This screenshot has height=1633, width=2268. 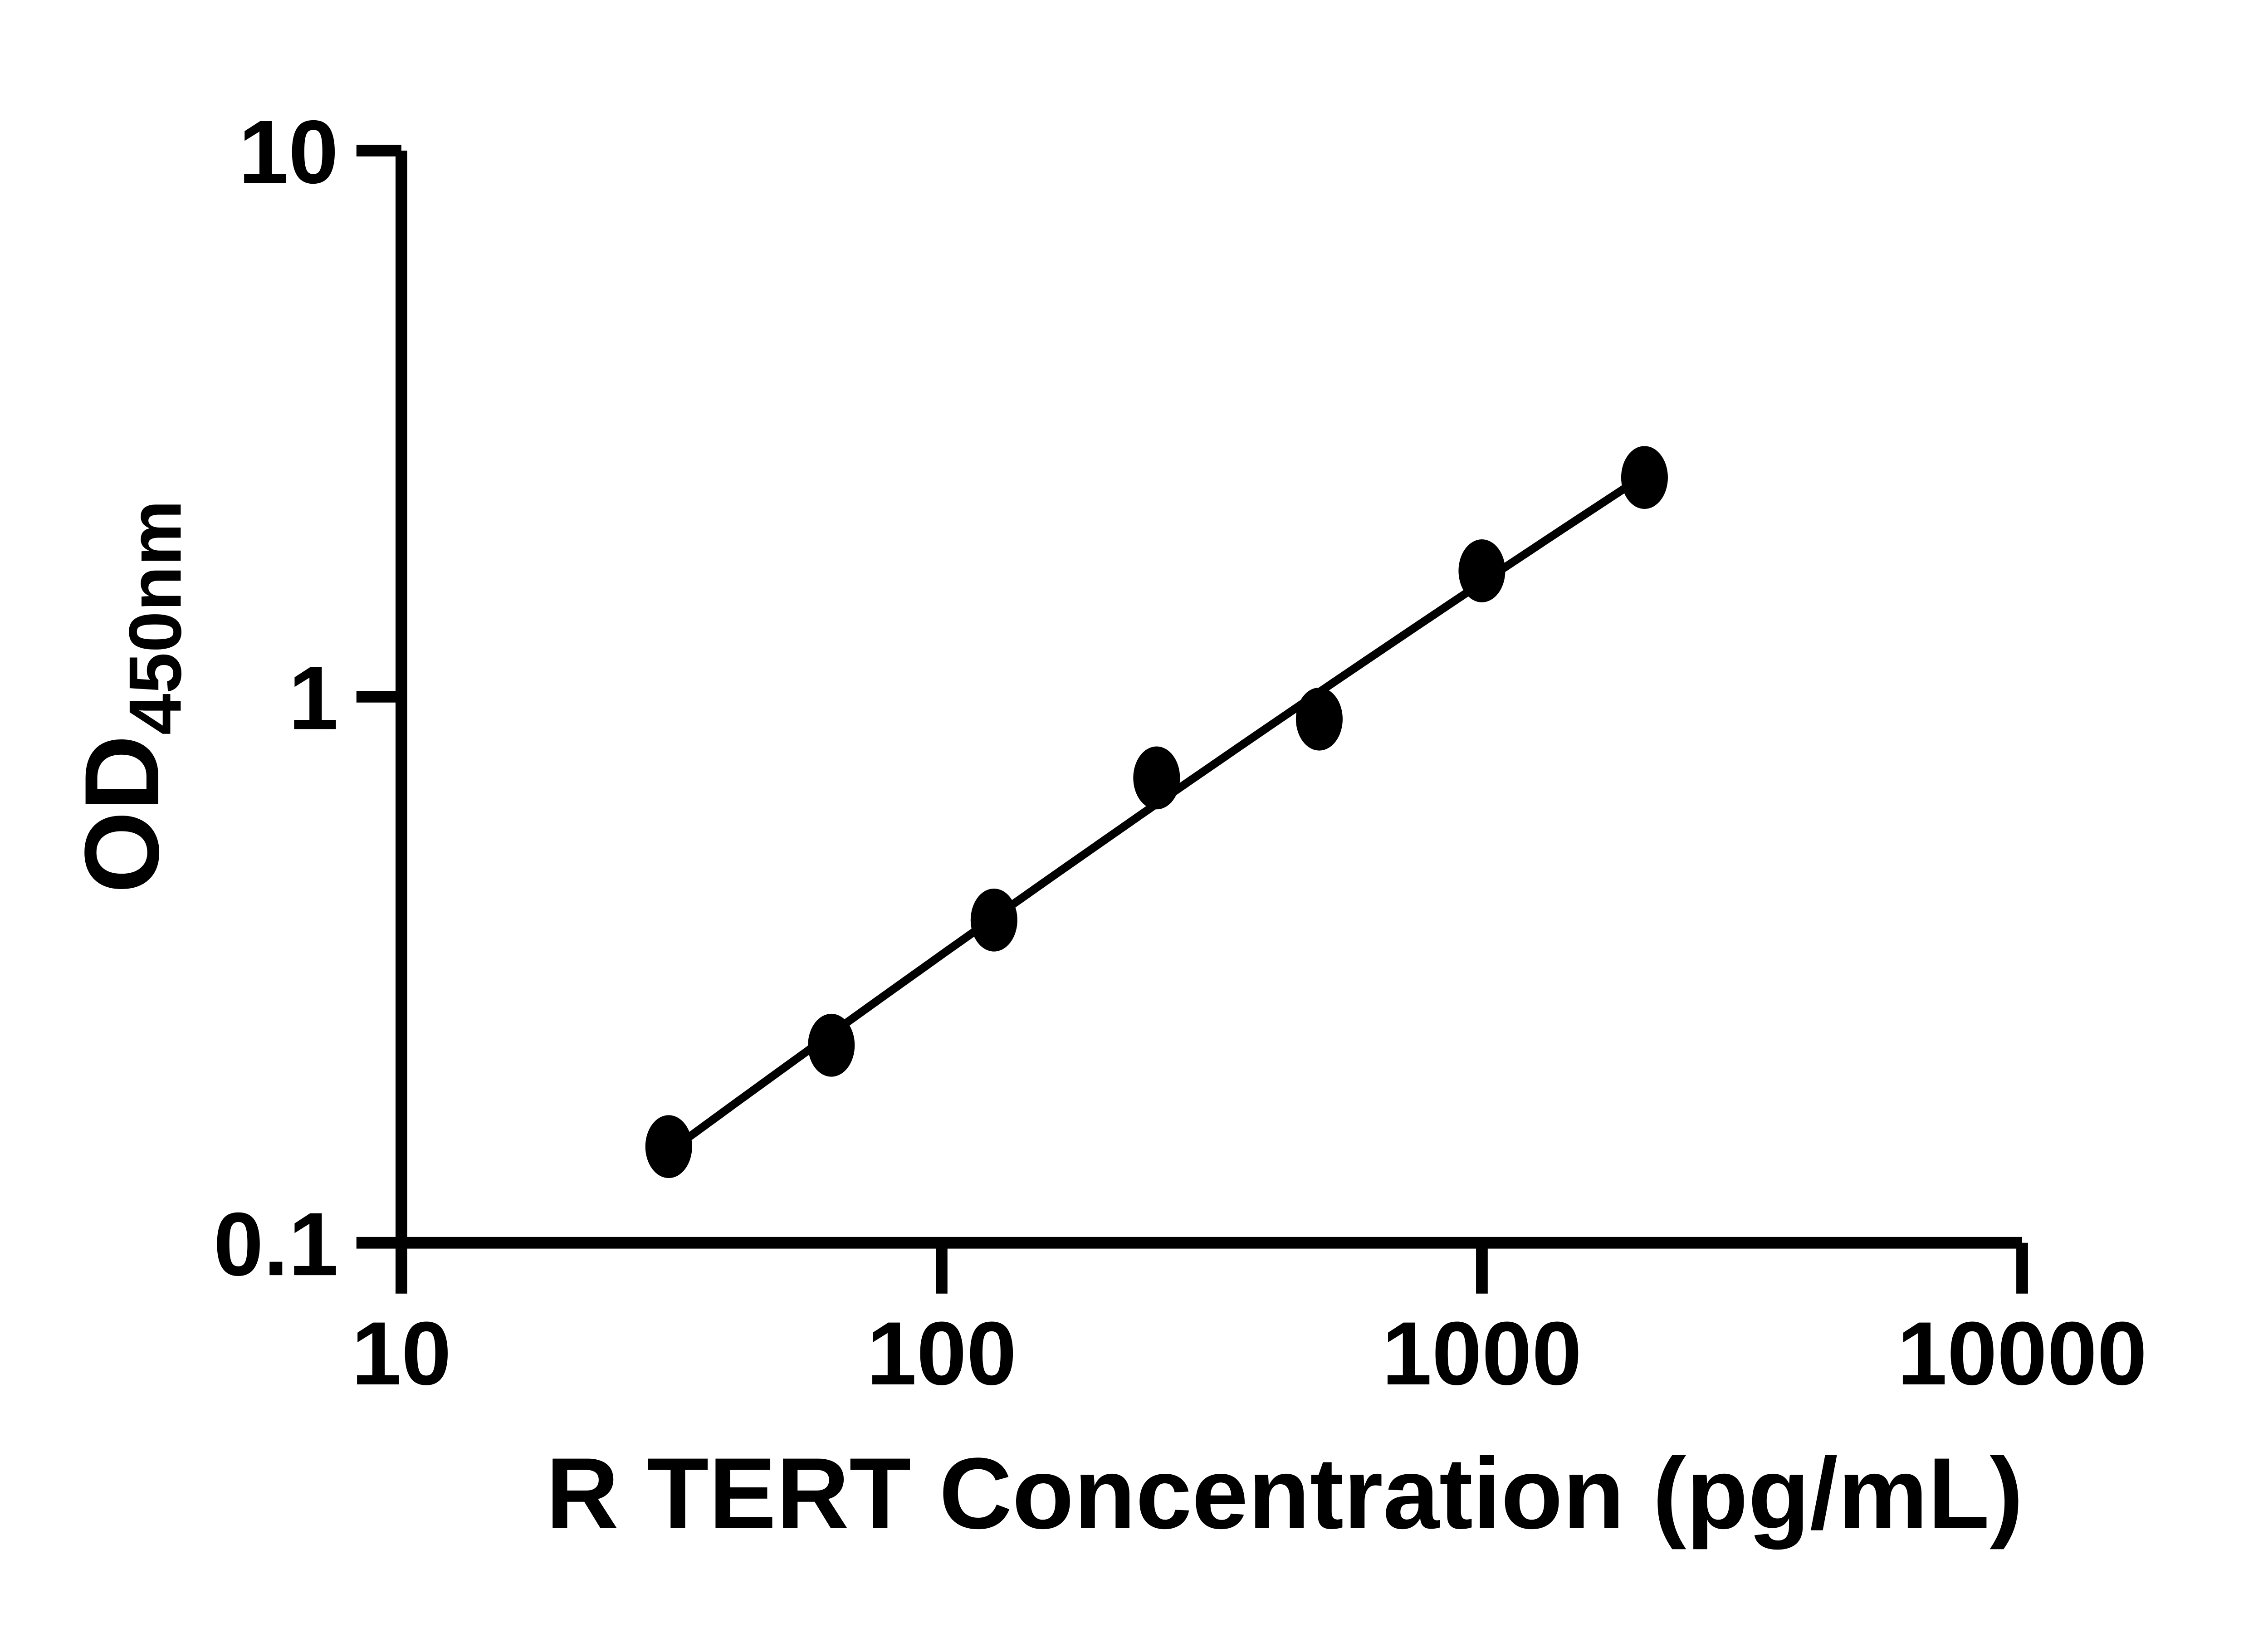 What do you see at coordinates (942, 1353) in the screenshot?
I see `x-tick-label: 100` at bounding box center [942, 1353].